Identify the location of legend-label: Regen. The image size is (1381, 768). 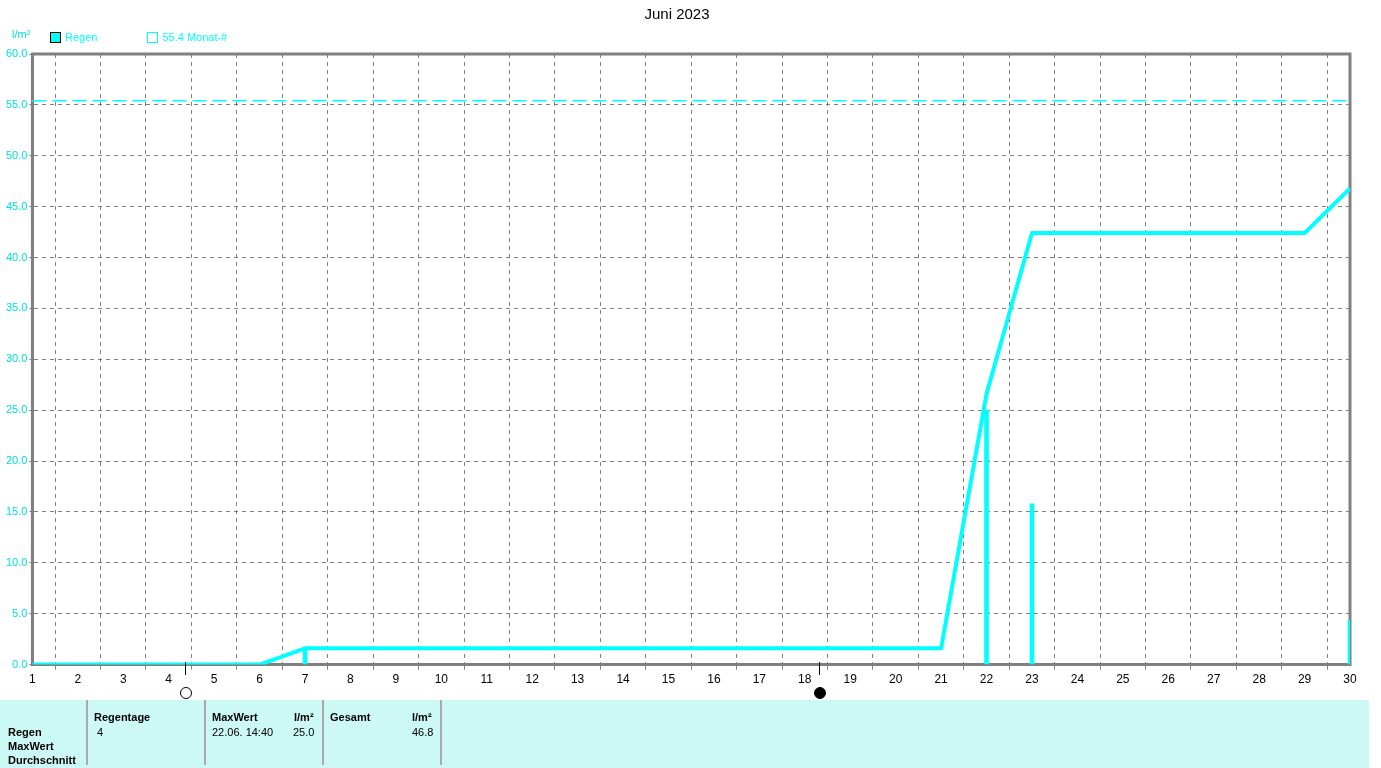
(81, 37).